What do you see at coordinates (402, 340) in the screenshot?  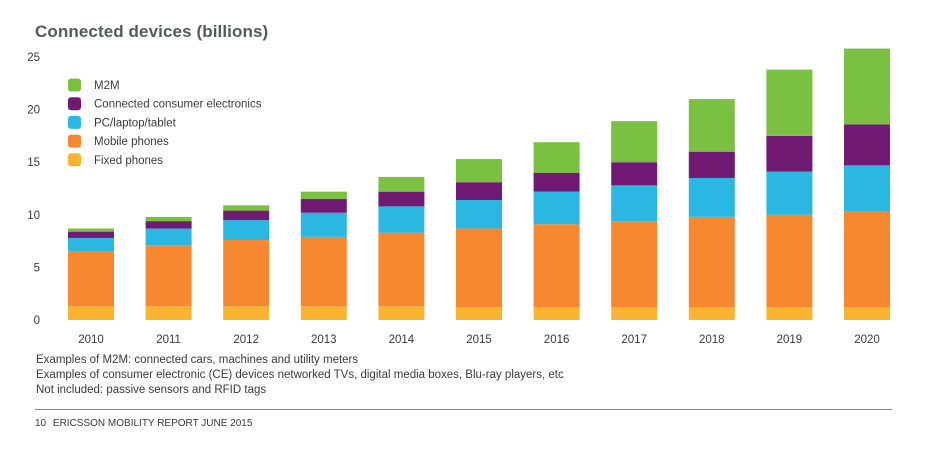 I see `x-tick-label: 2014` at bounding box center [402, 340].